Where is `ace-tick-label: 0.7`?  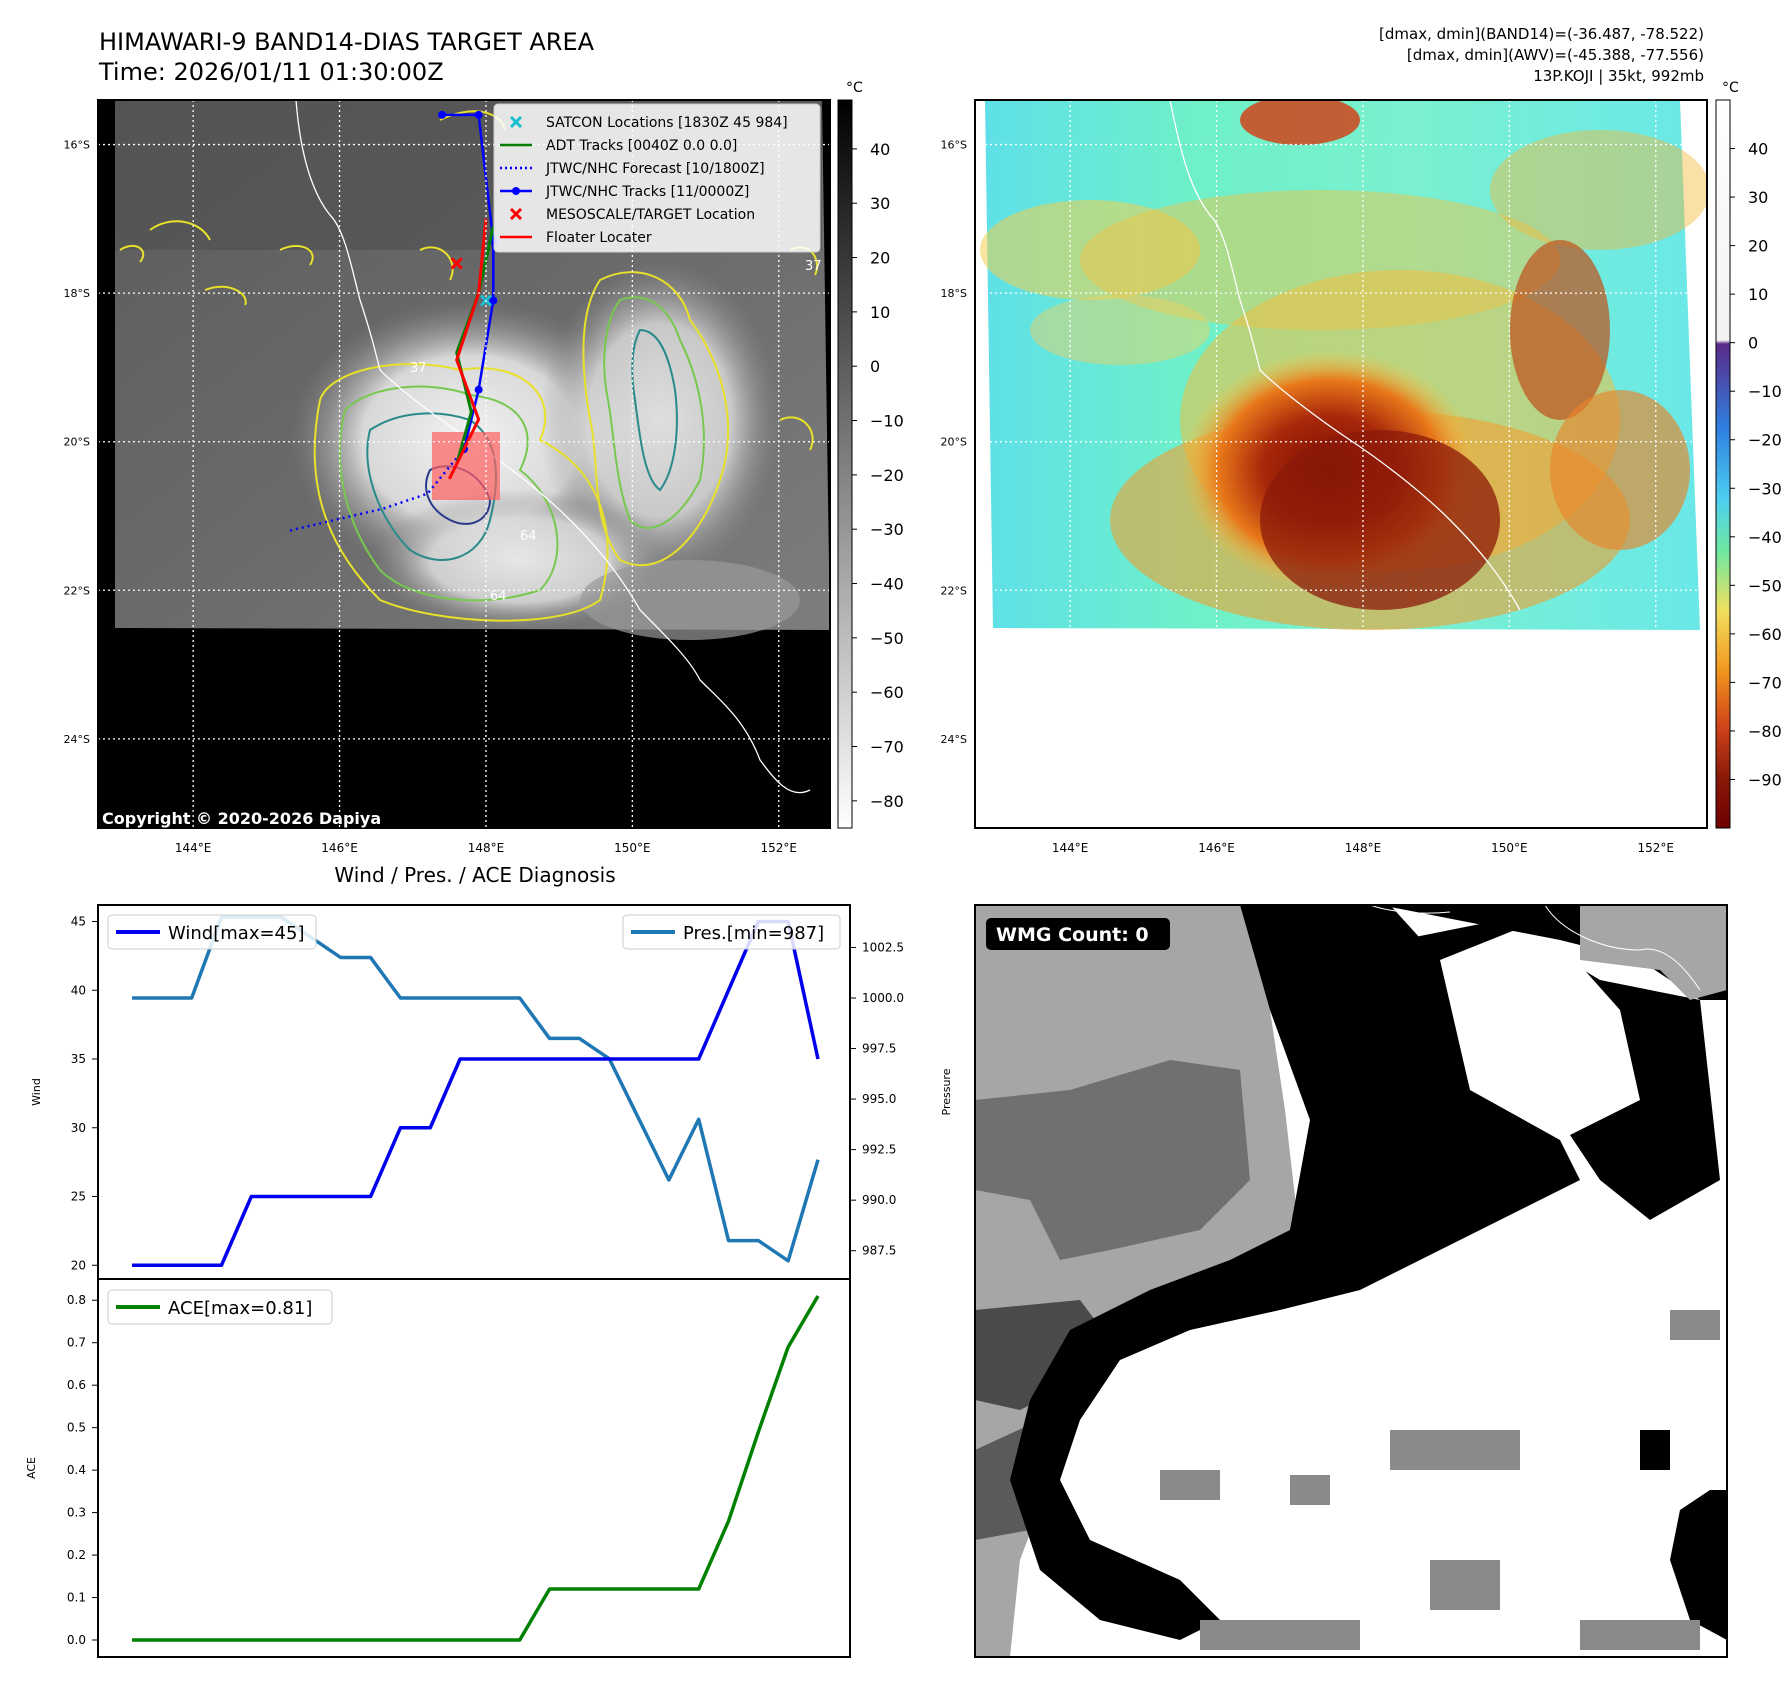
ace-tick-label: 0.7 is located at coordinates (76, 1343).